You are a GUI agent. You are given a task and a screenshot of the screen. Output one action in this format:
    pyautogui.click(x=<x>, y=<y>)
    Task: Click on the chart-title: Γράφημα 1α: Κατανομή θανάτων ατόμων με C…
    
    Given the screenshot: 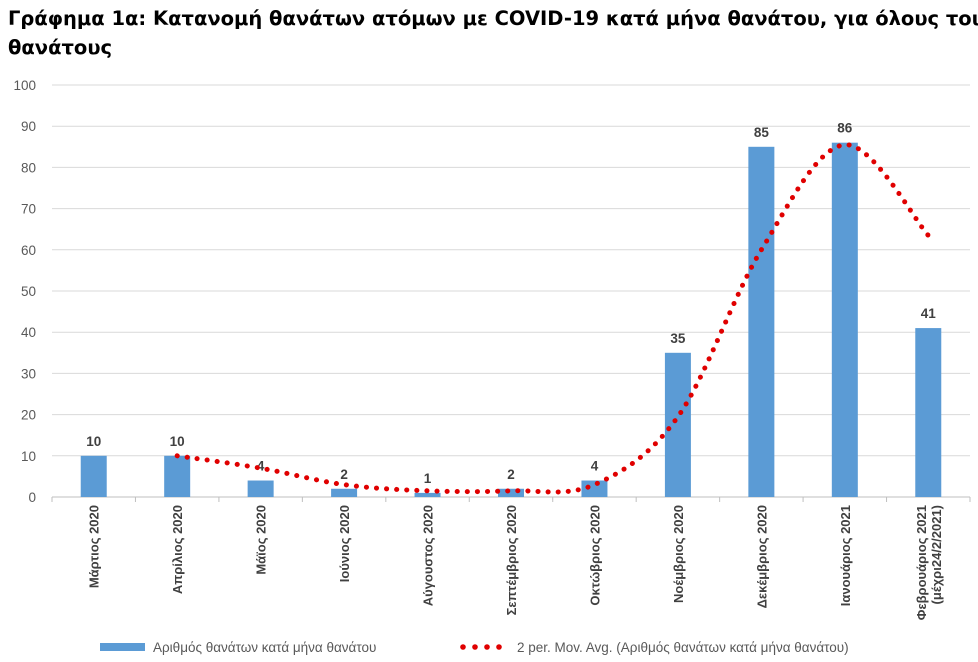 What is the action you would take?
    pyautogui.click(x=493, y=33)
    